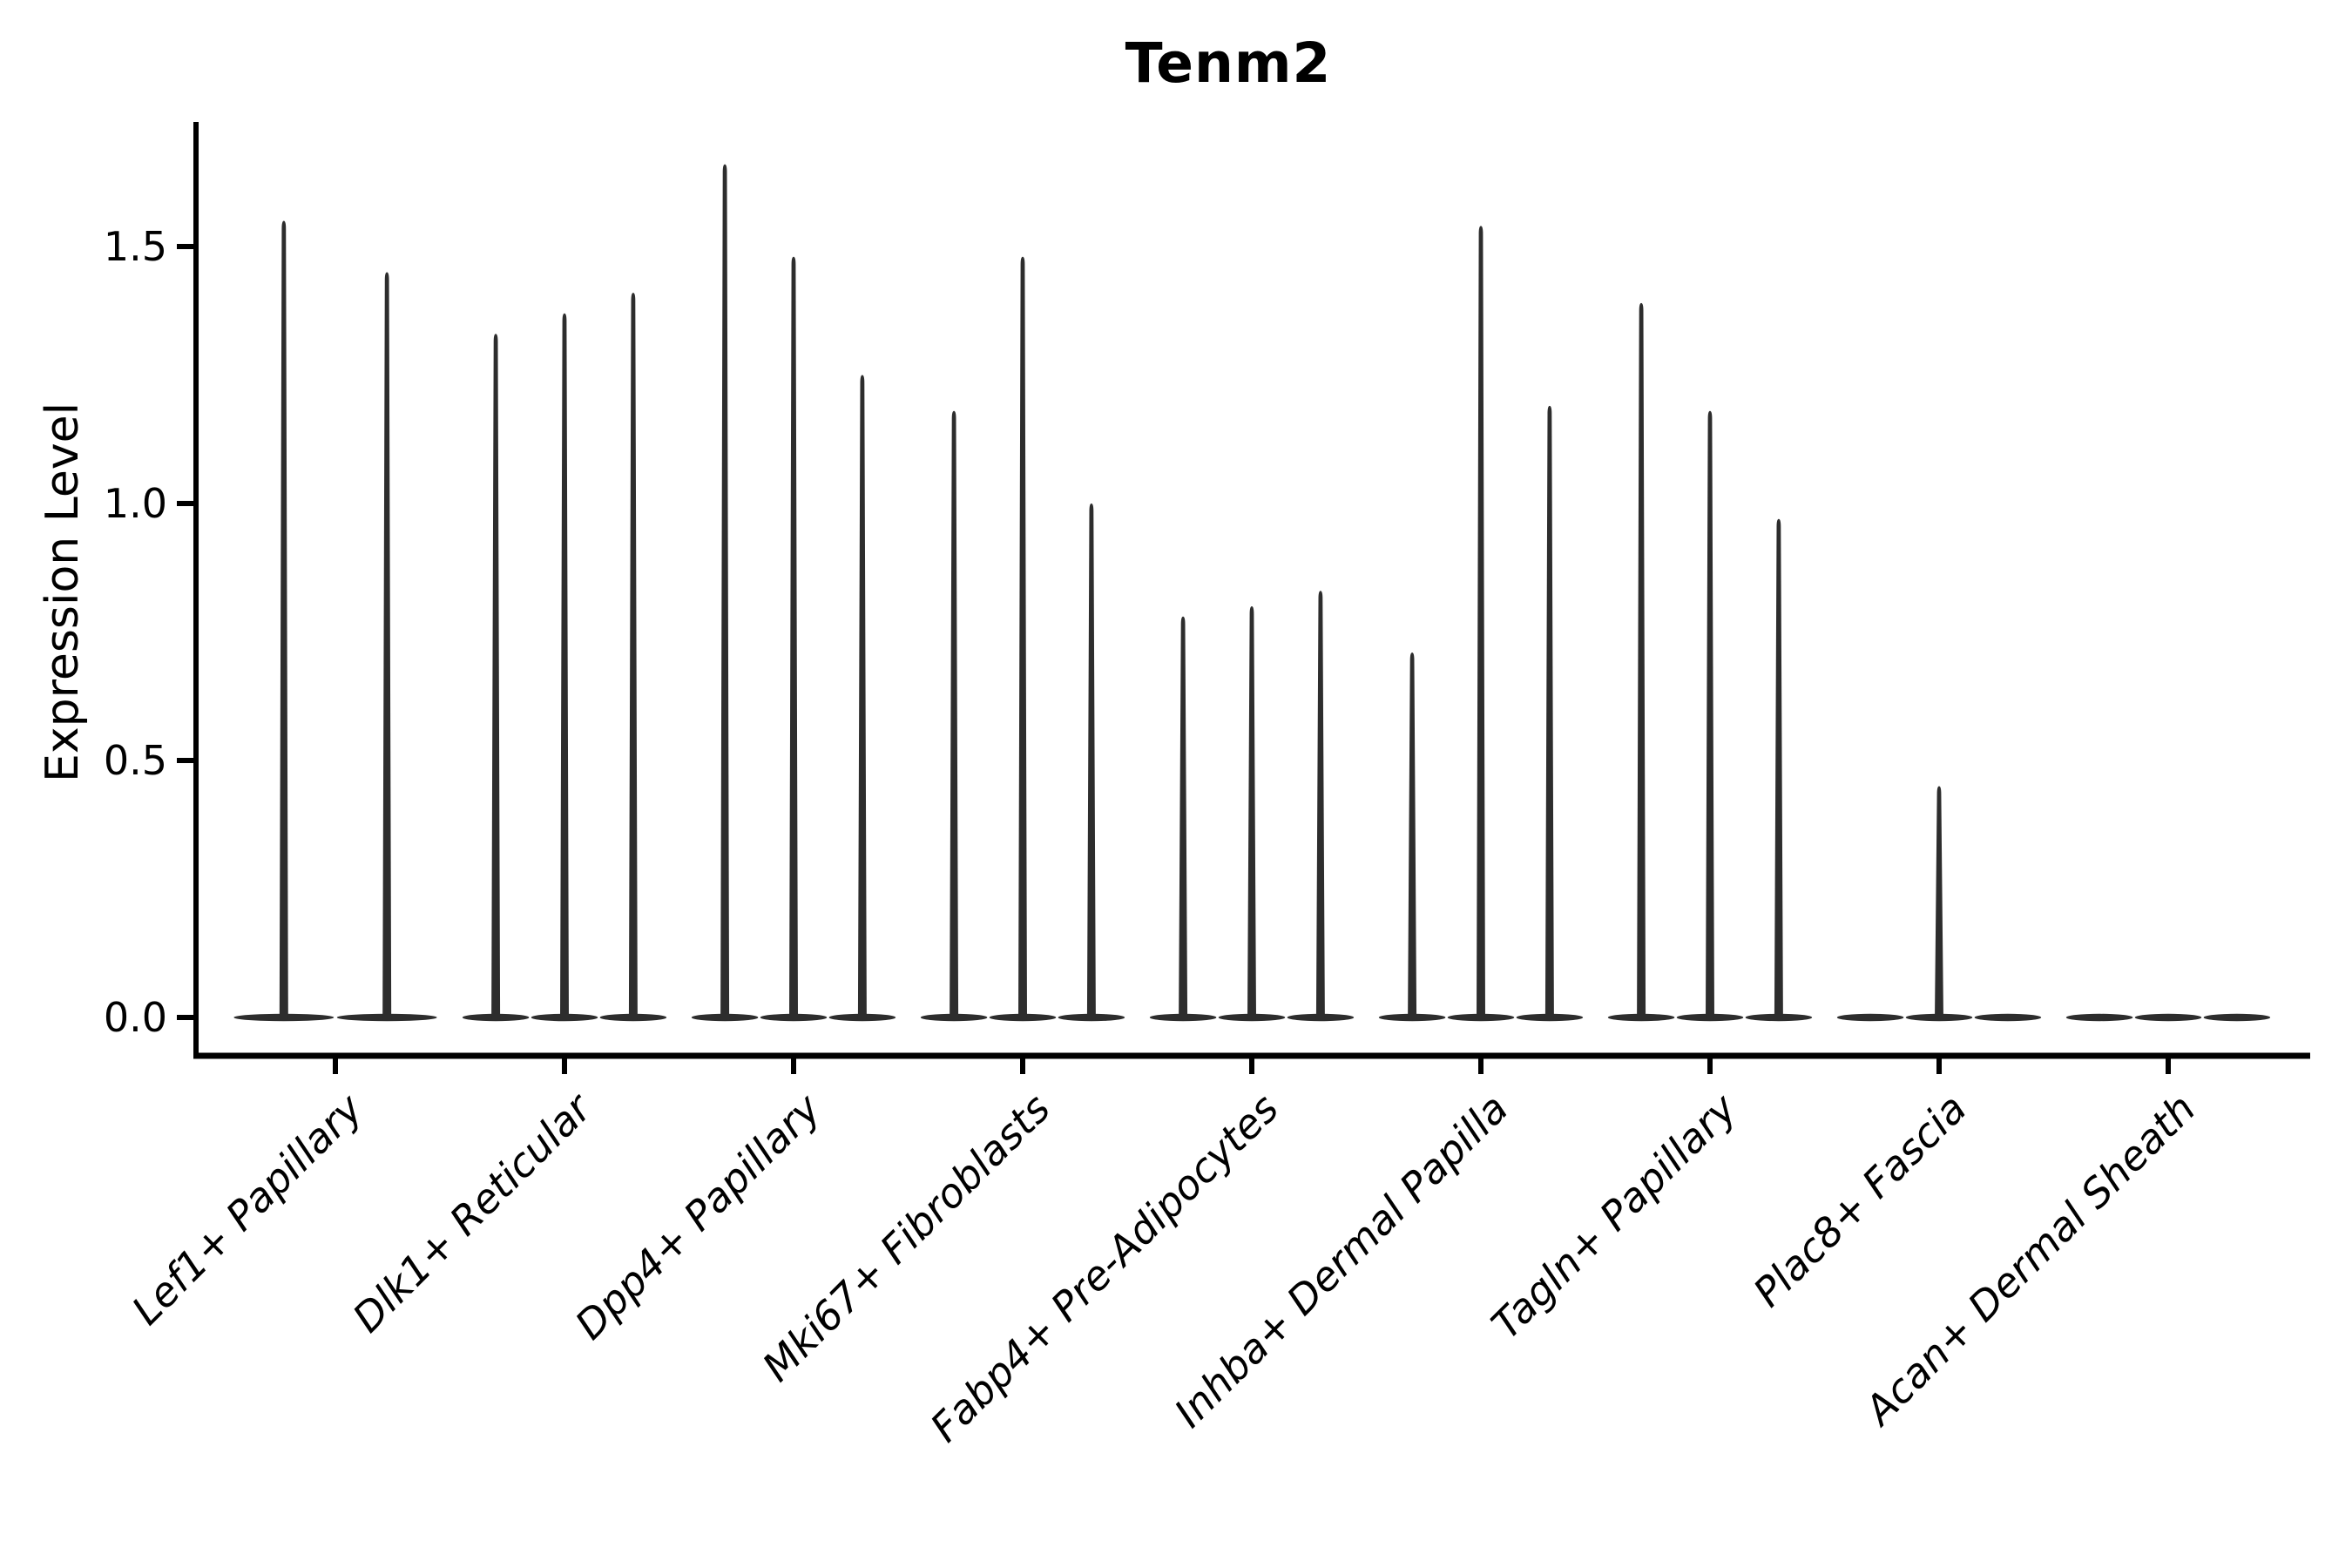 This screenshot has width=2352, height=1568. Describe the element at coordinates (63, 592) in the screenshot. I see `y-axis-label: Expression Level` at that location.